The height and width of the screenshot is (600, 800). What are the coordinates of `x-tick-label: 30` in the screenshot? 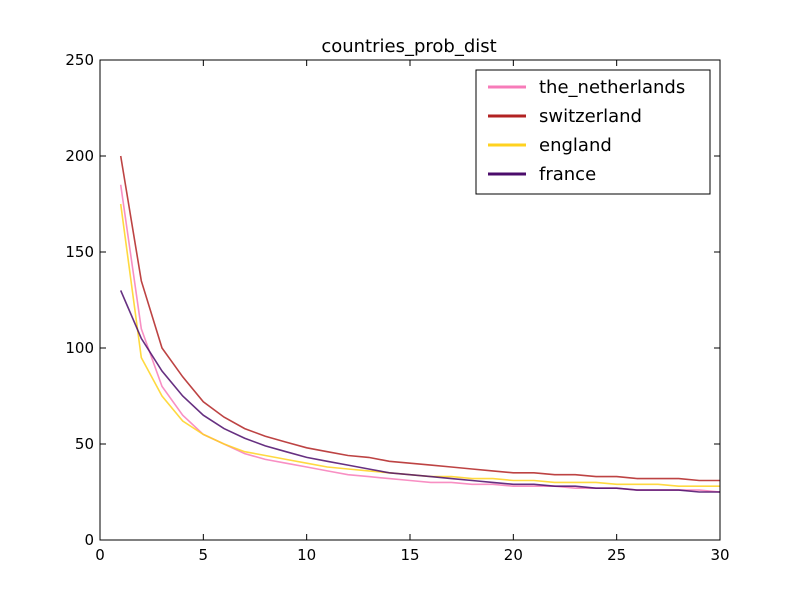 It's located at (719, 555).